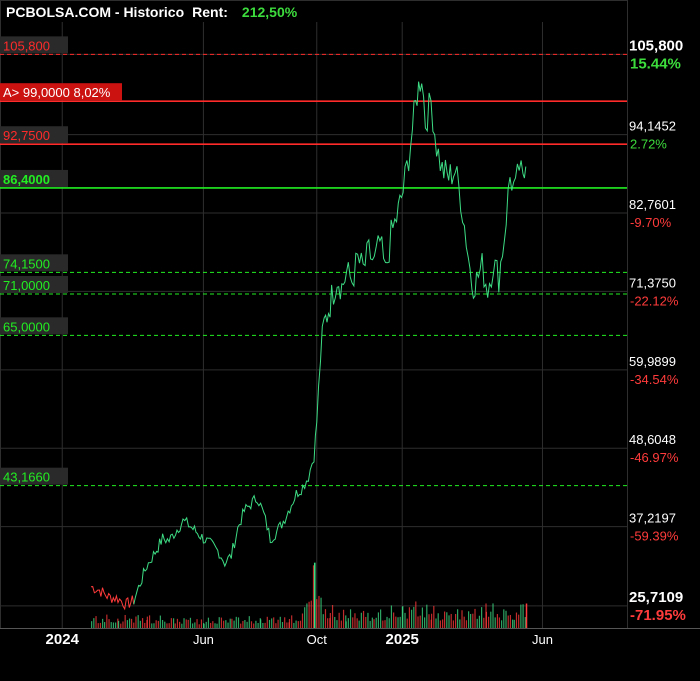 The width and height of the screenshot is (700, 681). I want to click on level-label: 65,0000, so click(26, 326).